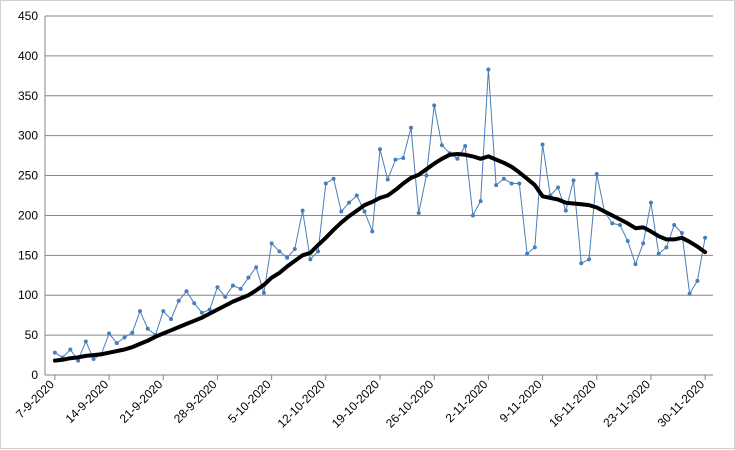 The image size is (735, 450). I want to click on y-tick-label: 400, so click(28, 56).